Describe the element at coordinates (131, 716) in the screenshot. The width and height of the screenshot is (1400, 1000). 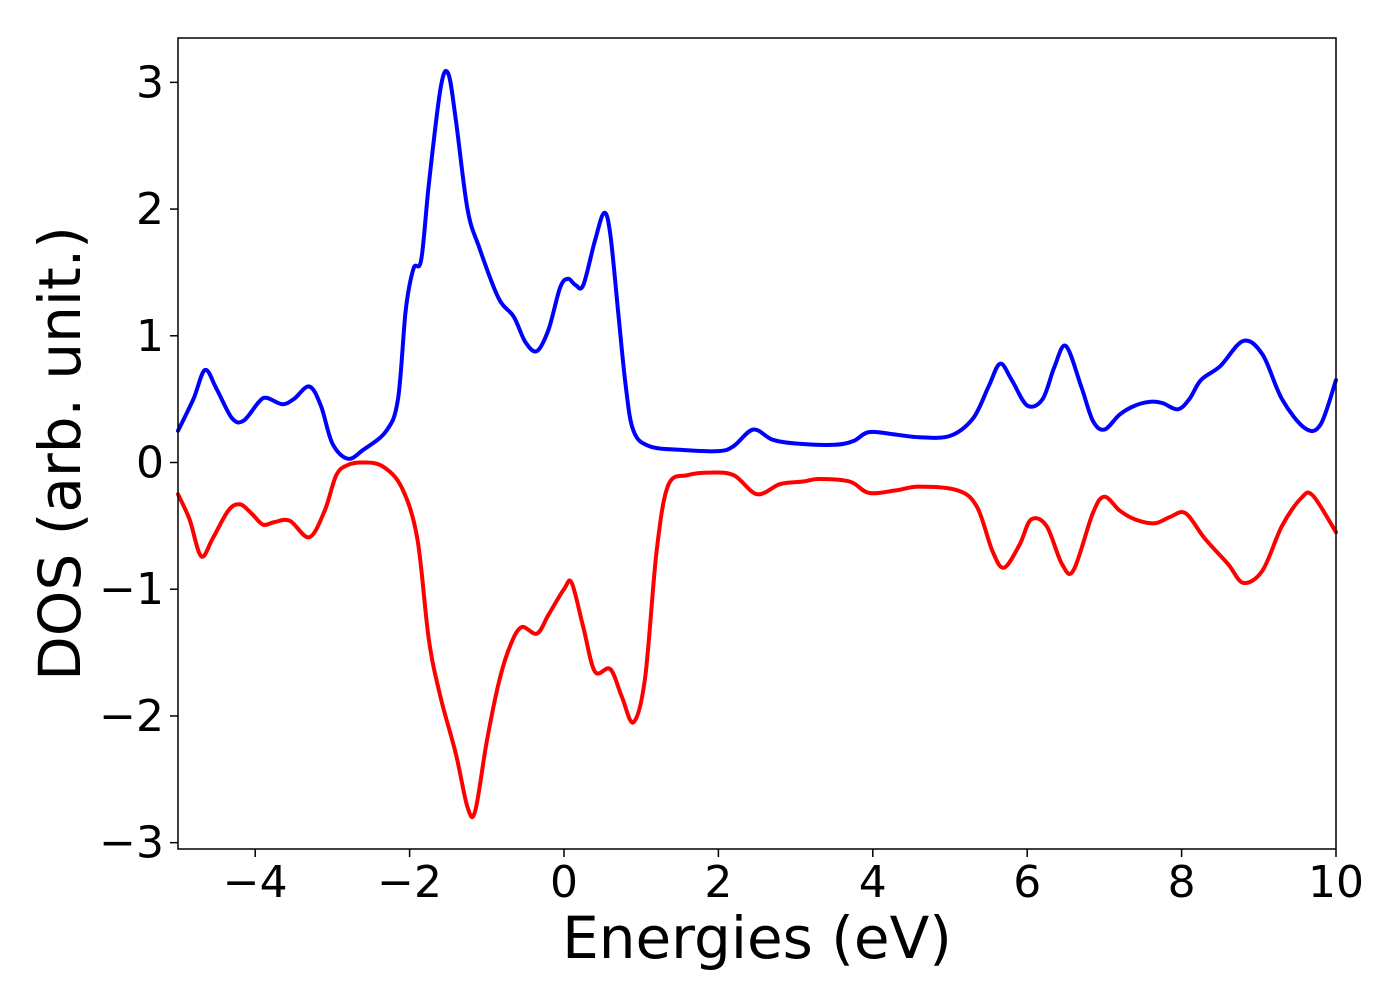
I see `y-tick-label: −2` at that location.